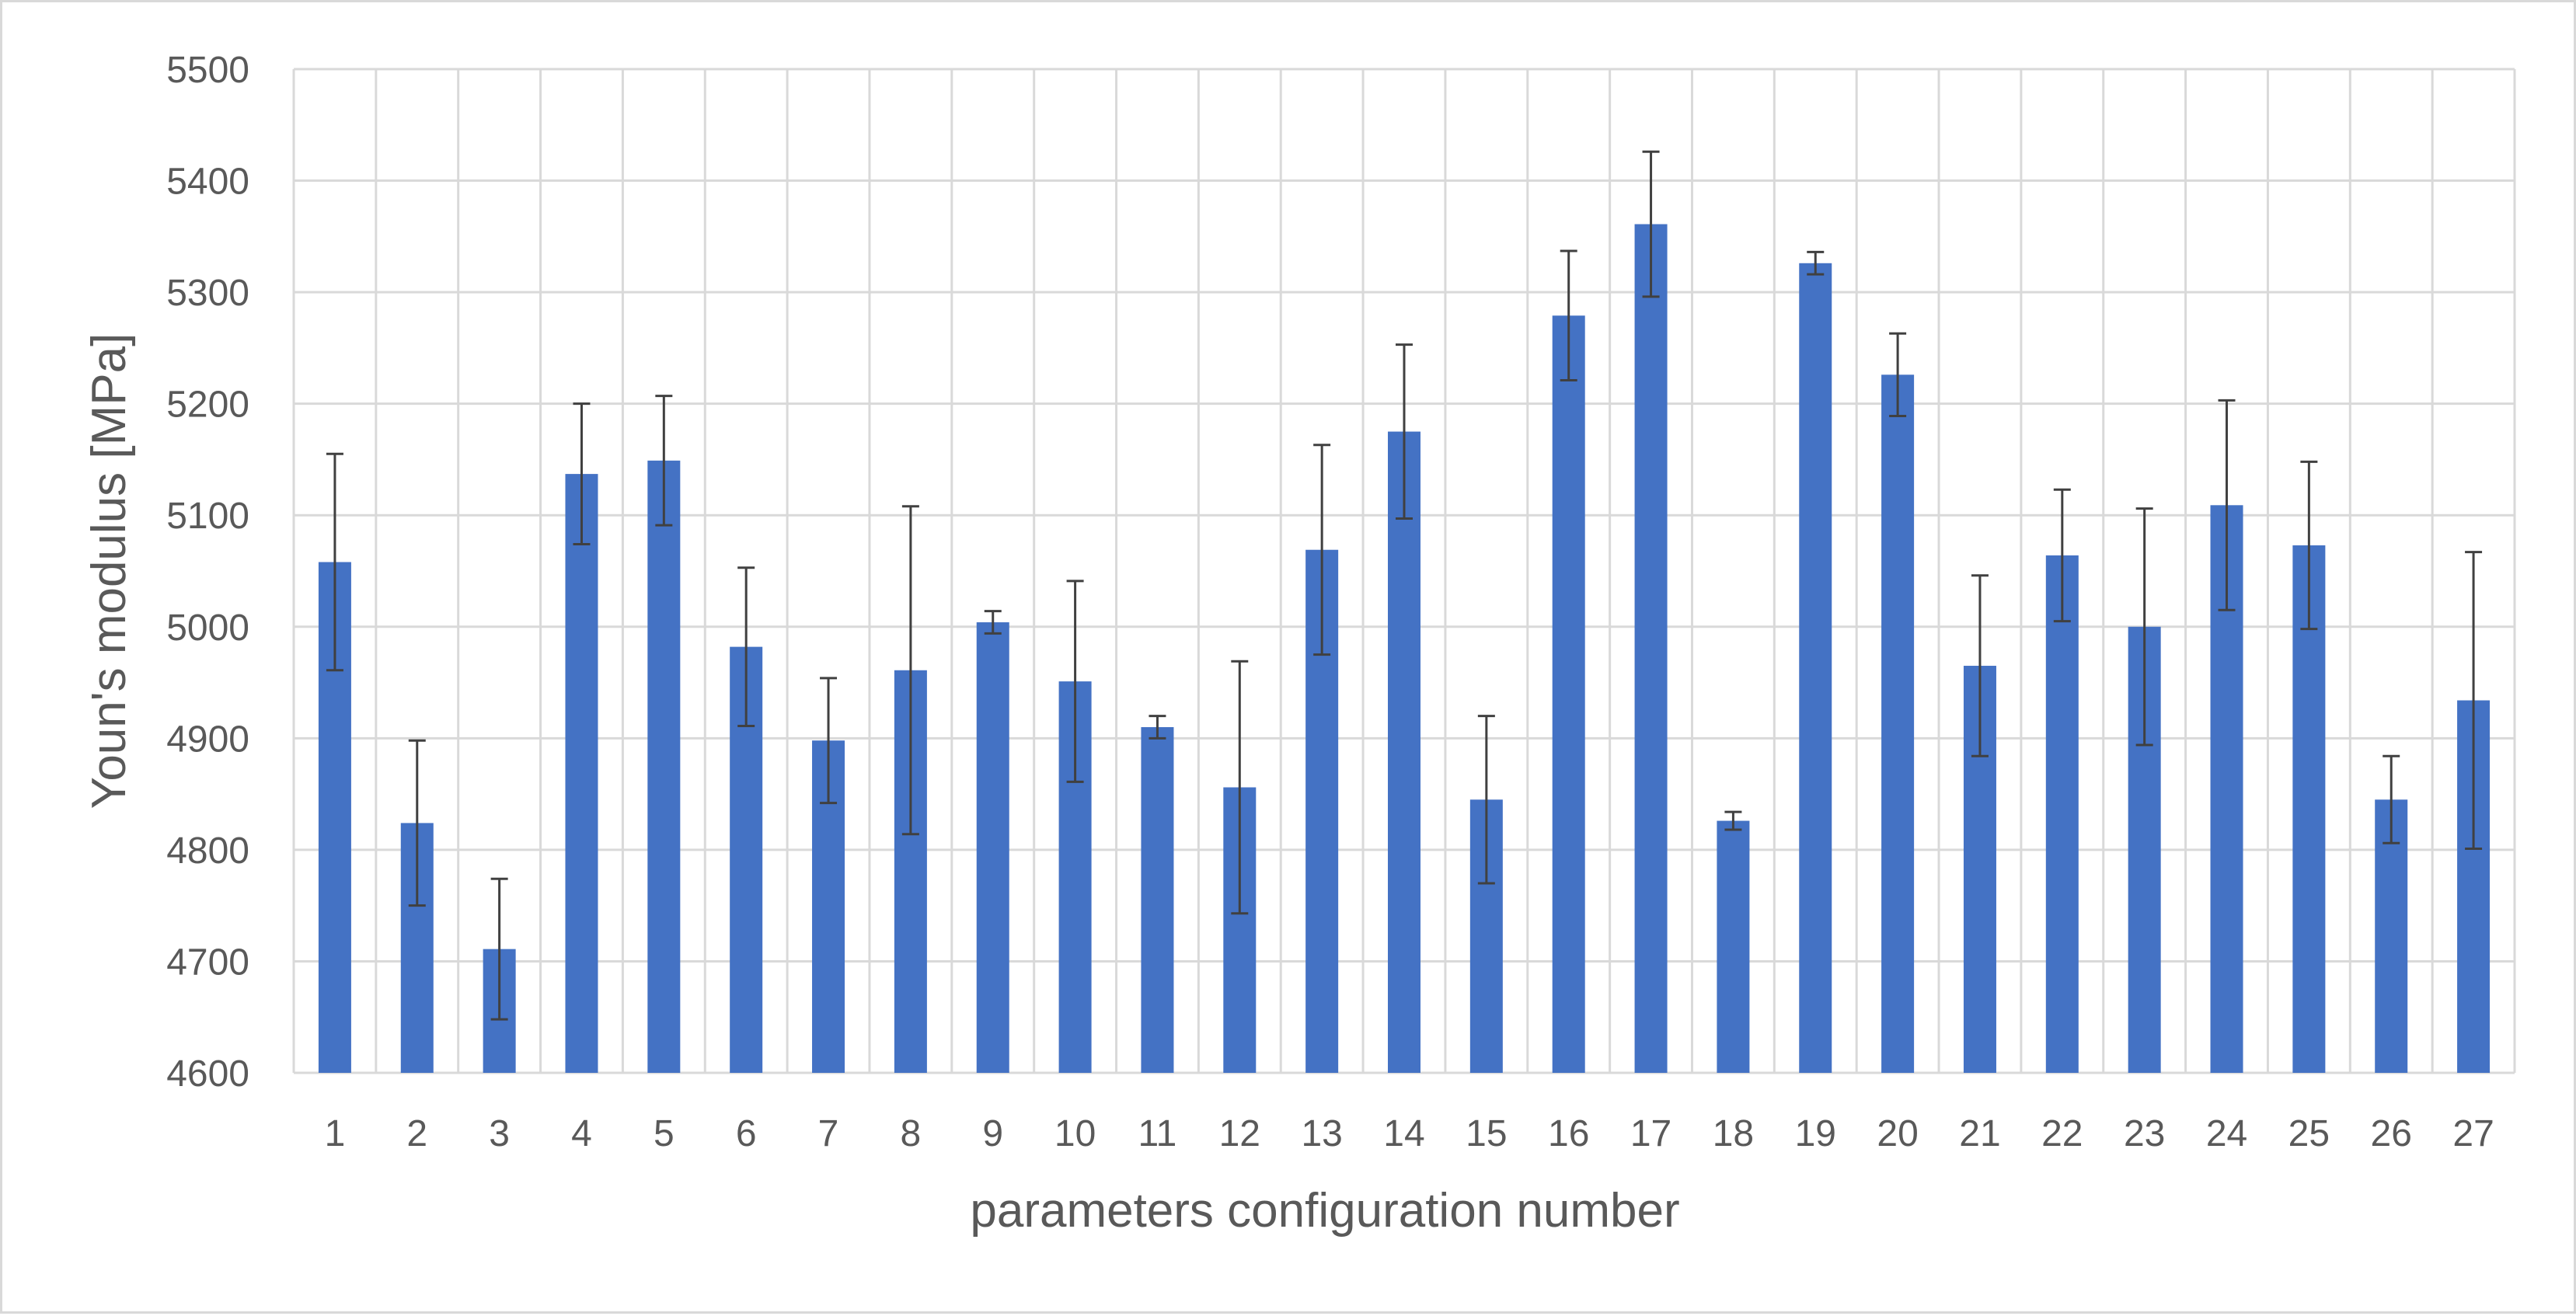  What do you see at coordinates (1324, 1211) in the screenshot?
I see `x-axis-title: parameters configuration number` at bounding box center [1324, 1211].